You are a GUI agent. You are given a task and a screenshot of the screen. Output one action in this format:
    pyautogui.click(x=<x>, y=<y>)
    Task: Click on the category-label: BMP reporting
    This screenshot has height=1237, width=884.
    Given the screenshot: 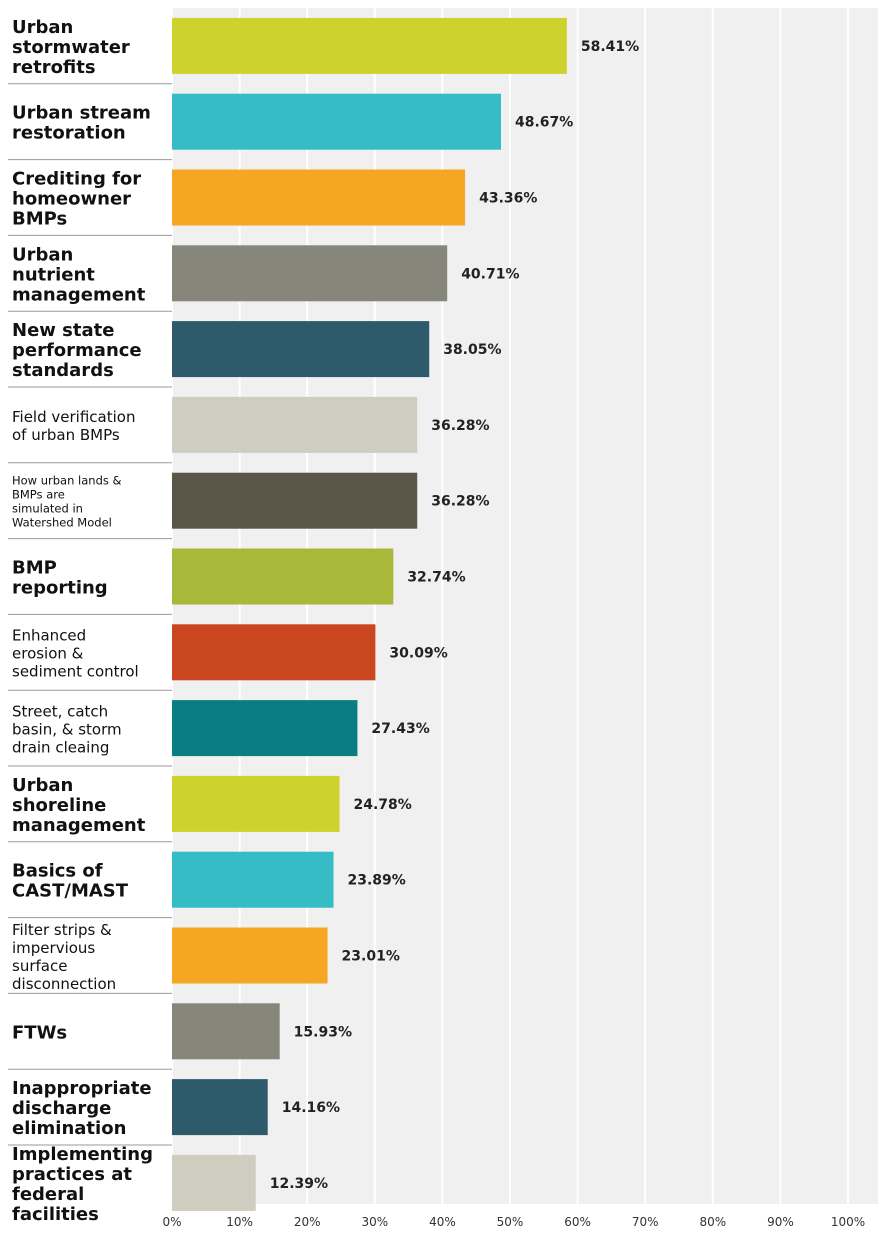 What is the action you would take?
    pyautogui.click(x=60, y=578)
    